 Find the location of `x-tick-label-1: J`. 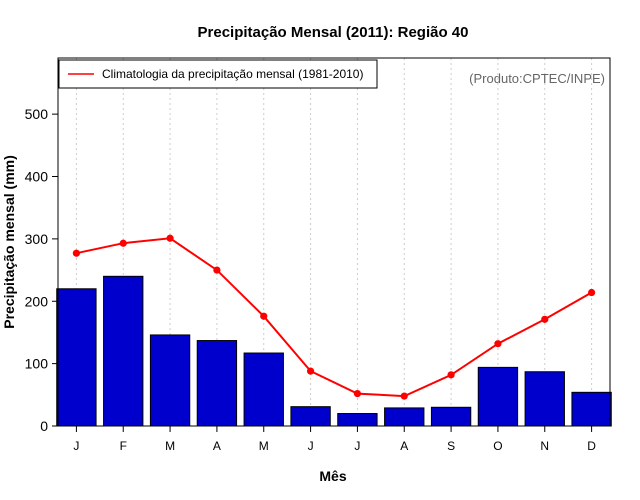

x-tick-label-1: J is located at coordinates (76, 446).